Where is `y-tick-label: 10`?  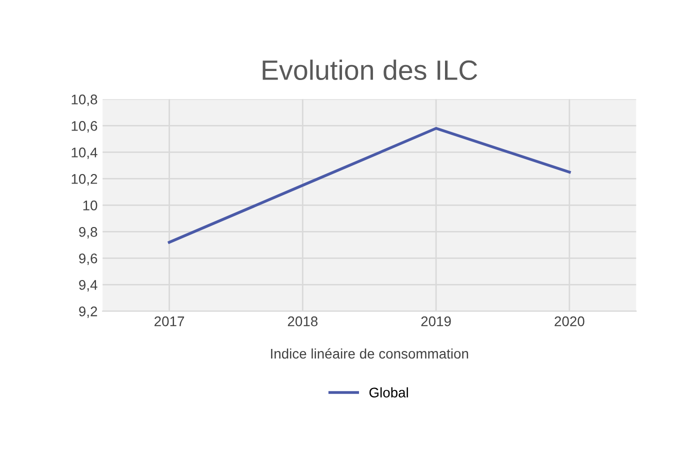
y-tick-label: 10 is located at coordinates (90, 205).